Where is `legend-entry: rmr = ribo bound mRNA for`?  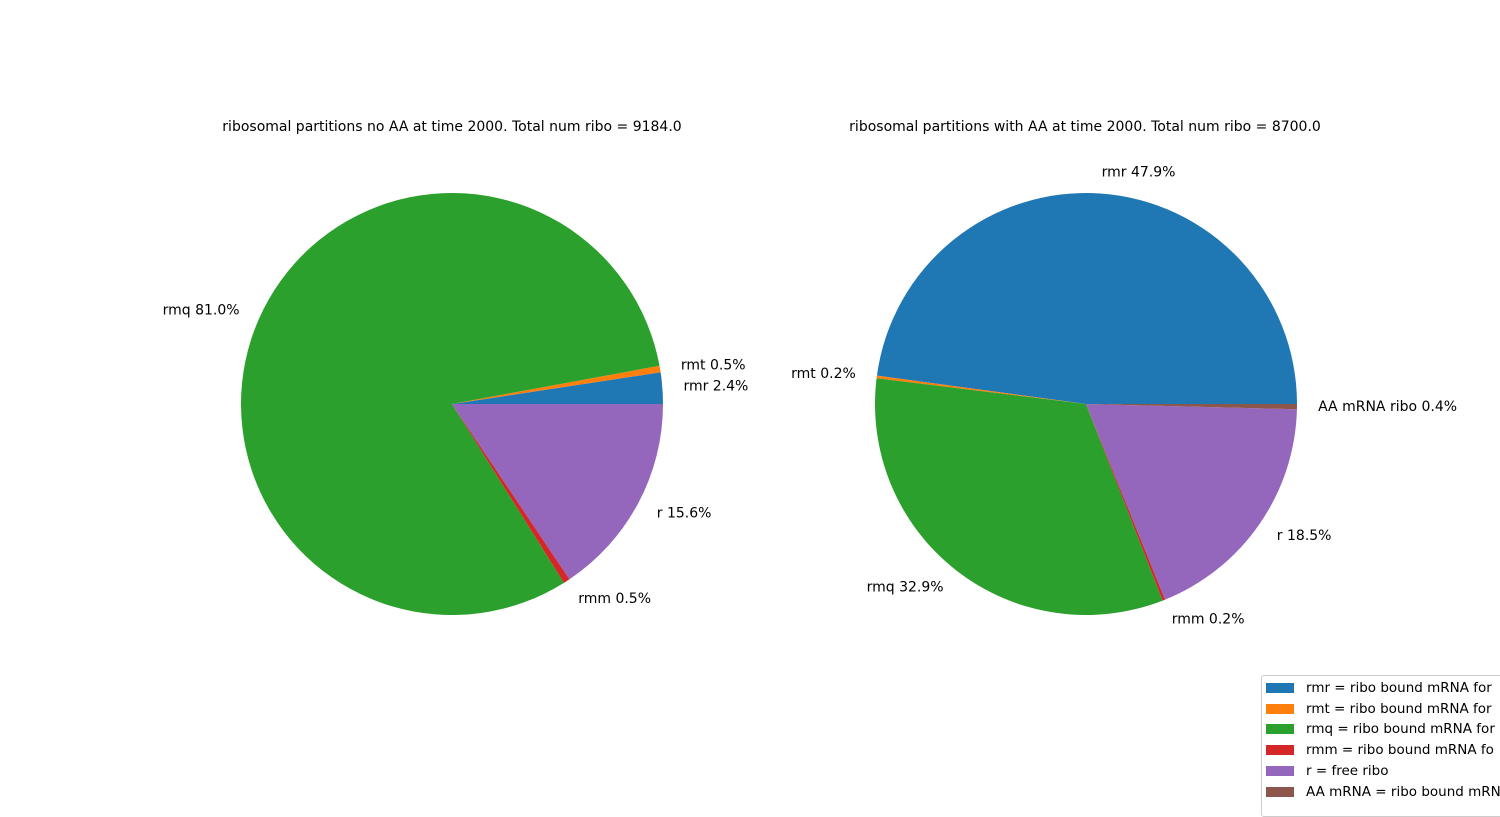 legend-entry: rmr = ribo bound mRNA for is located at coordinates (1379, 688).